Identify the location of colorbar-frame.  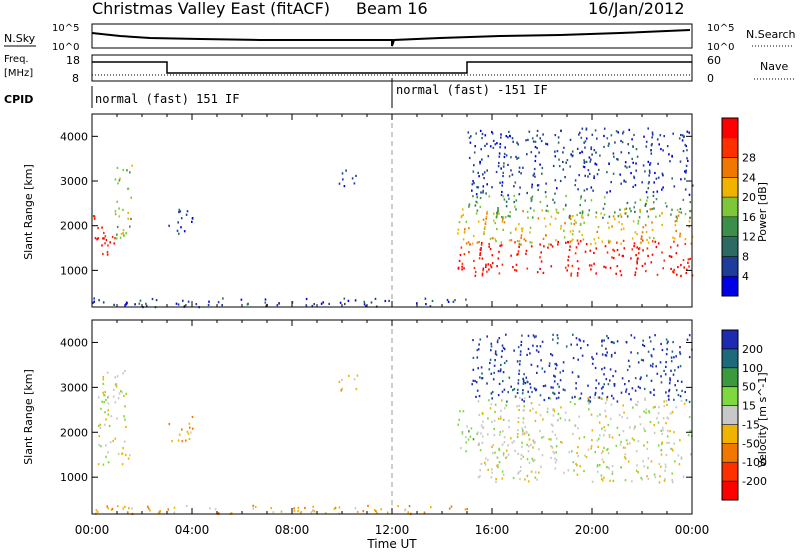
(730, 415).